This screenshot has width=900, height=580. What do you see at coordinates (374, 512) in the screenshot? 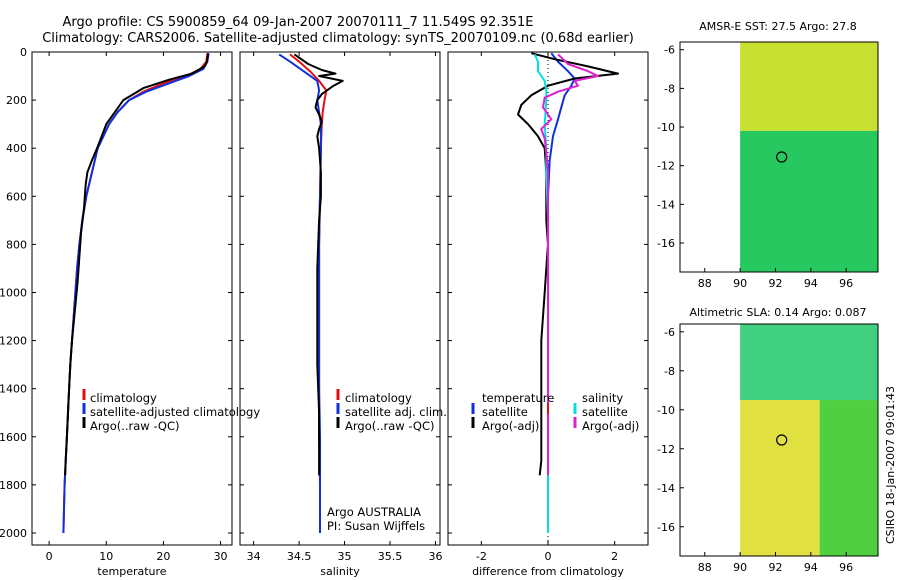
I see `annotation-argo-australia: Argo AUSTRALIA` at bounding box center [374, 512].